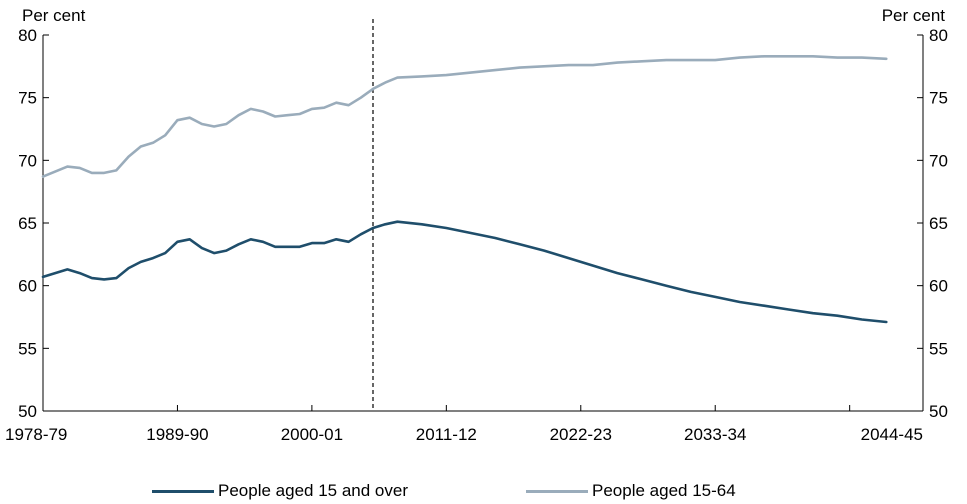 The height and width of the screenshot is (504, 967). Describe the element at coordinates (938, 223) in the screenshot. I see `y-tick-label-right: 65` at that location.